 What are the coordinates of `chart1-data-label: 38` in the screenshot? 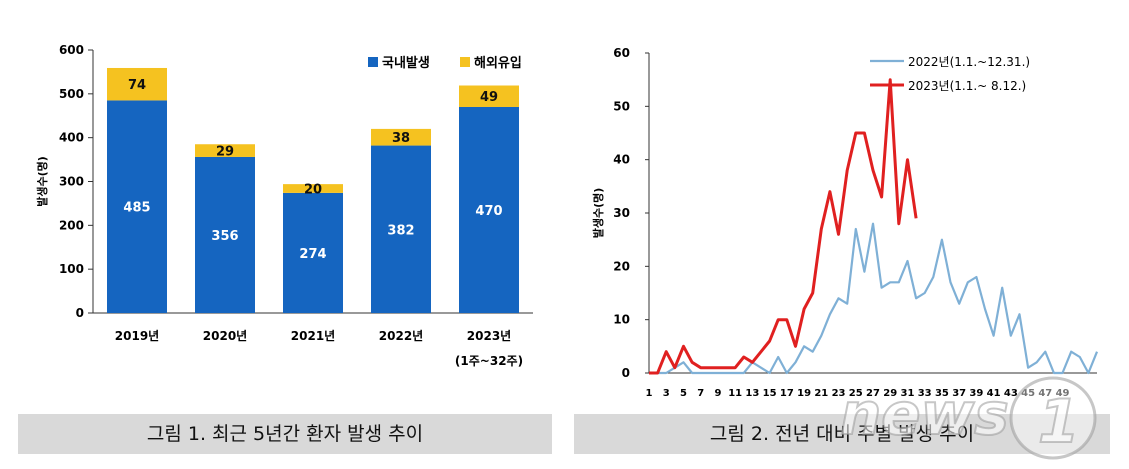 It's located at (401, 138).